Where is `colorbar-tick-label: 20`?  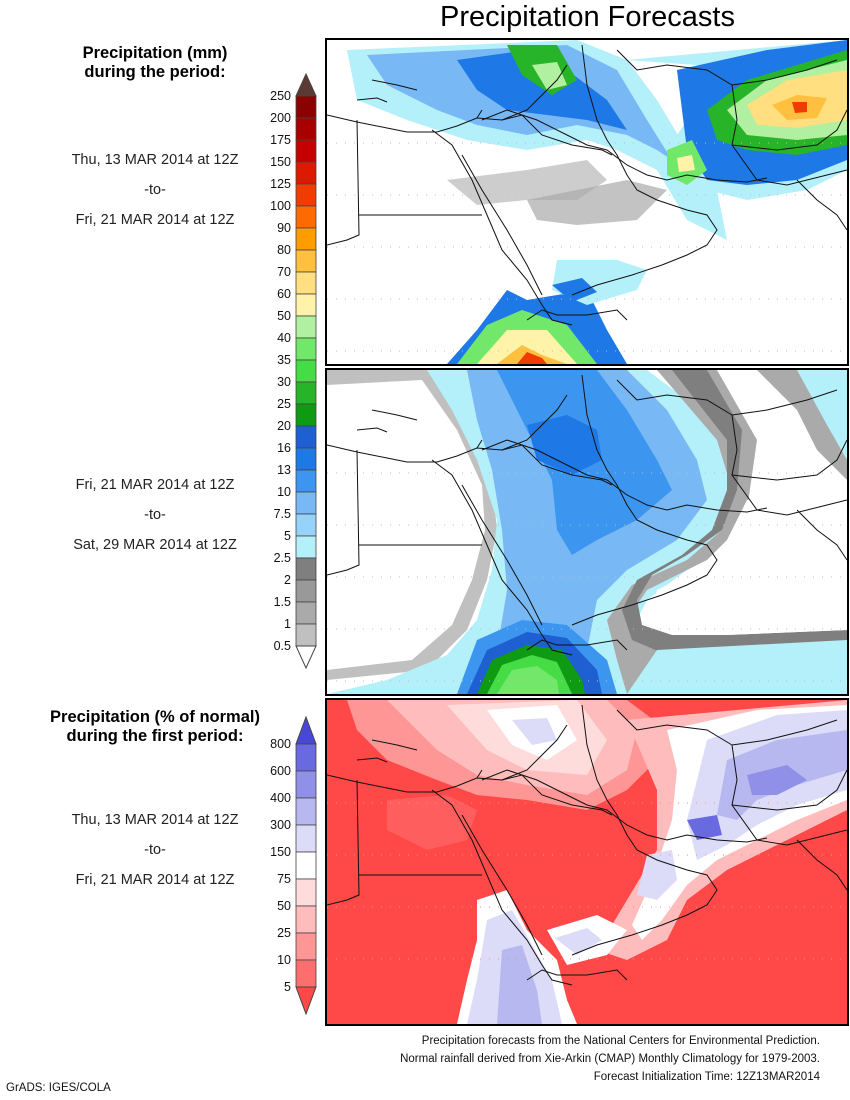
colorbar-tick-label: 20 is located at coordinates (284, 426).